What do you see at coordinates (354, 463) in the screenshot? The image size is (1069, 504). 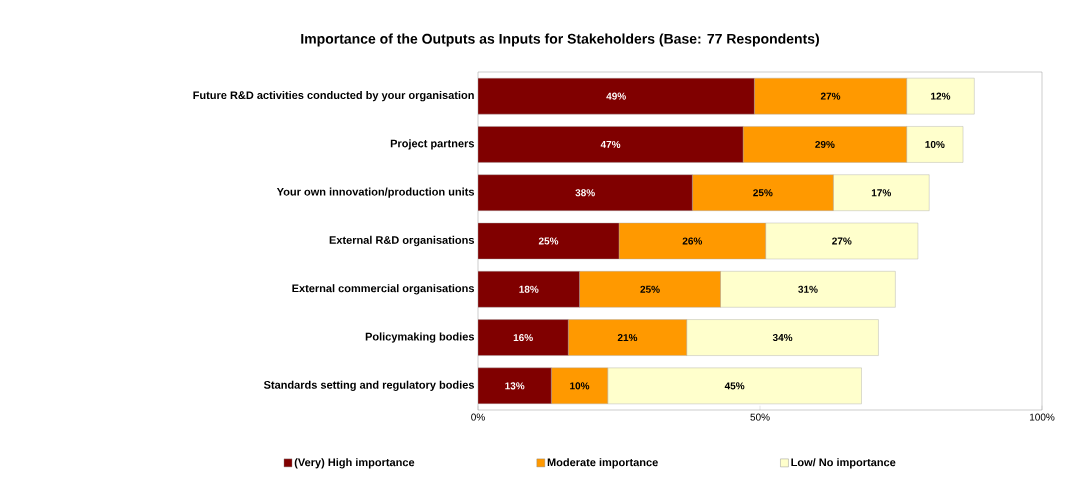 I see `legend-label: (Very) High importance` at bounding box center [354, 463].